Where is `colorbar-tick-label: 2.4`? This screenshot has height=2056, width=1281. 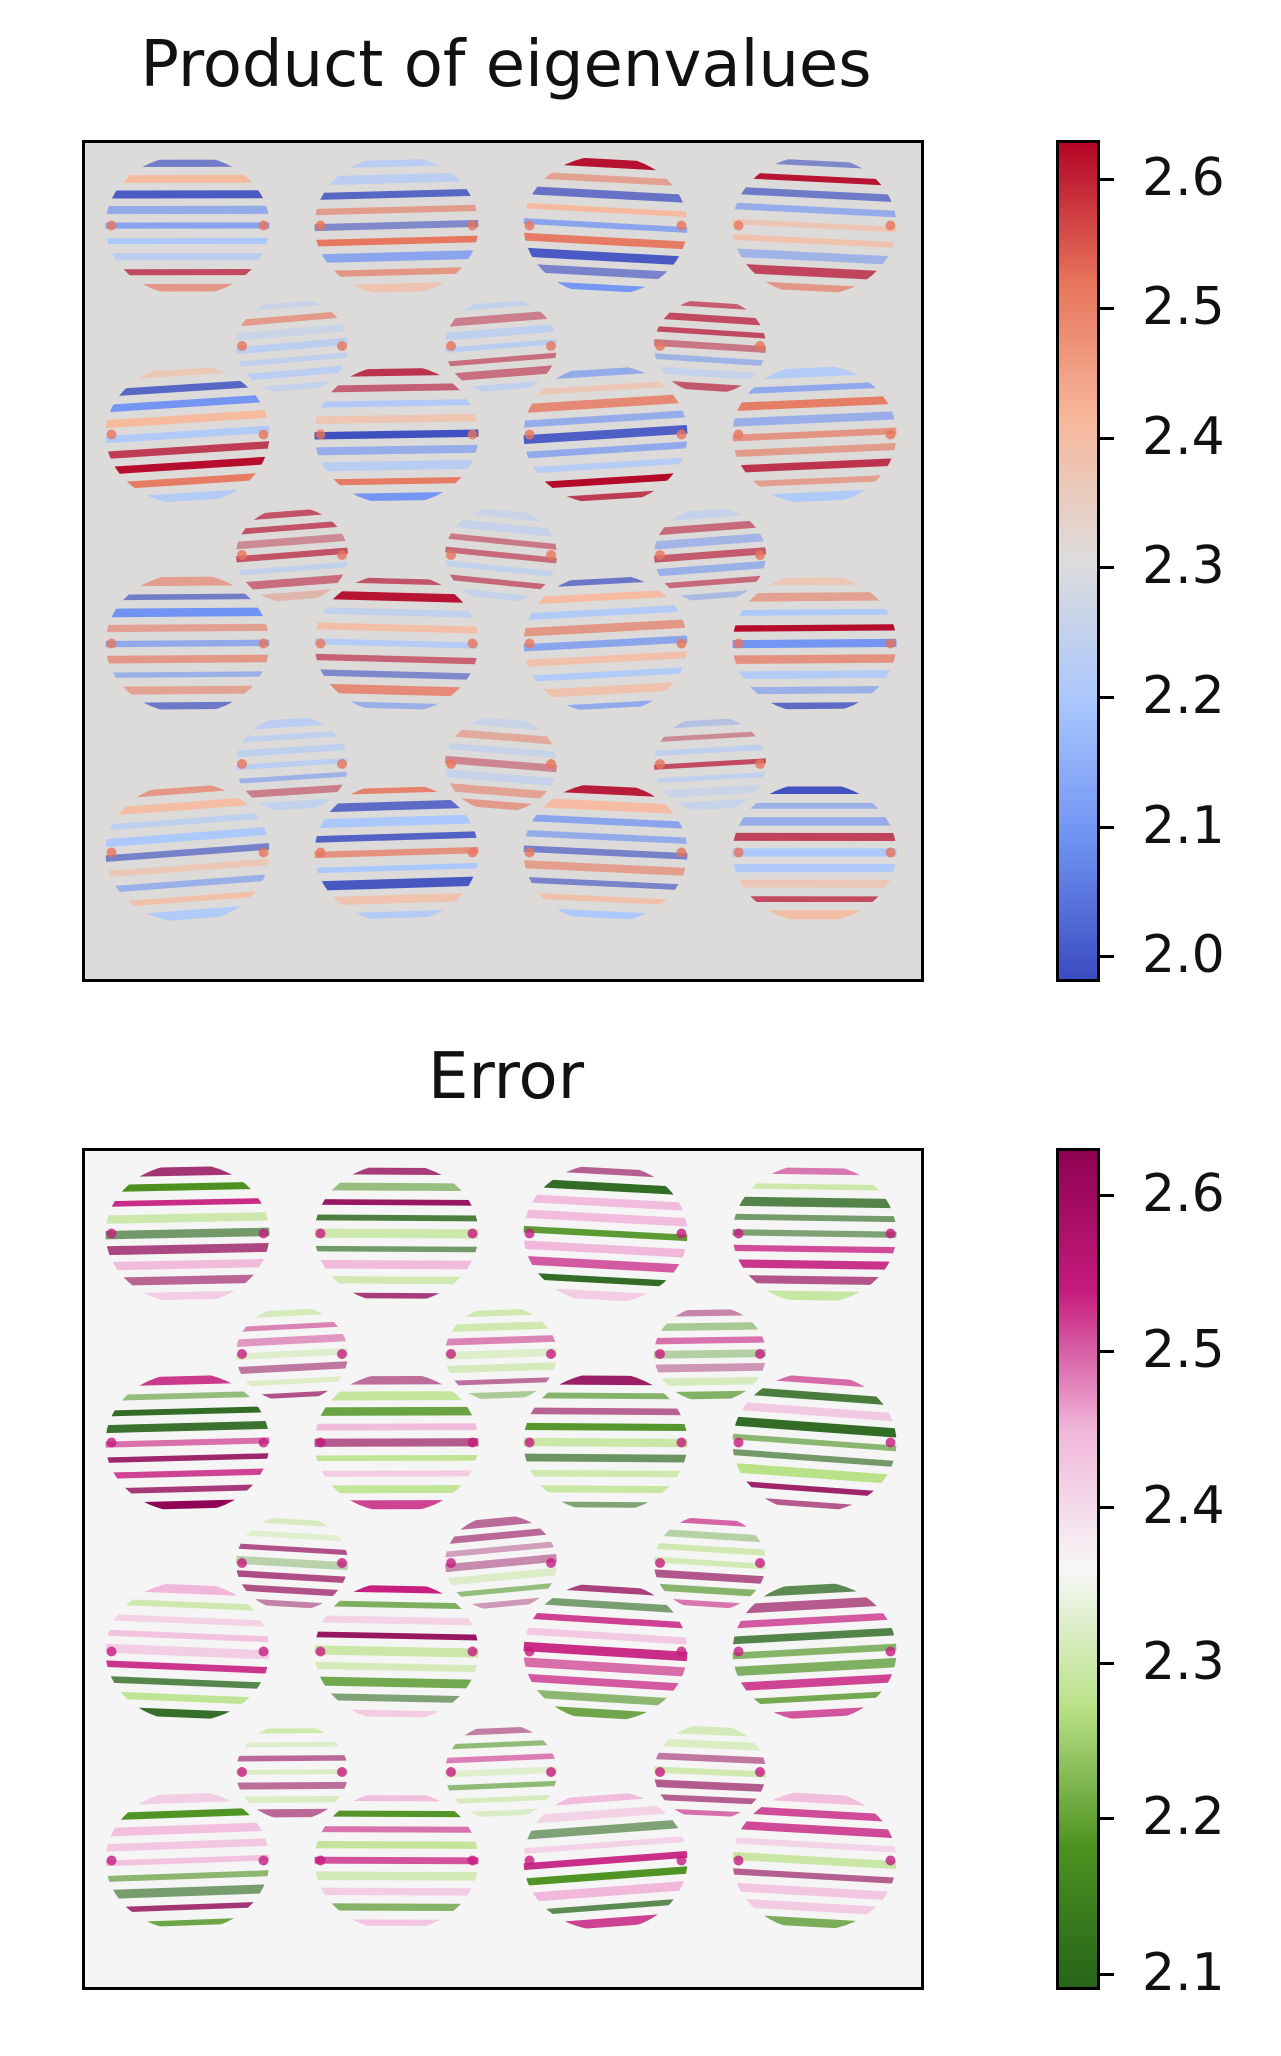 colorbar-tick-label: 2.4 is located at coordinates (1183, 436).